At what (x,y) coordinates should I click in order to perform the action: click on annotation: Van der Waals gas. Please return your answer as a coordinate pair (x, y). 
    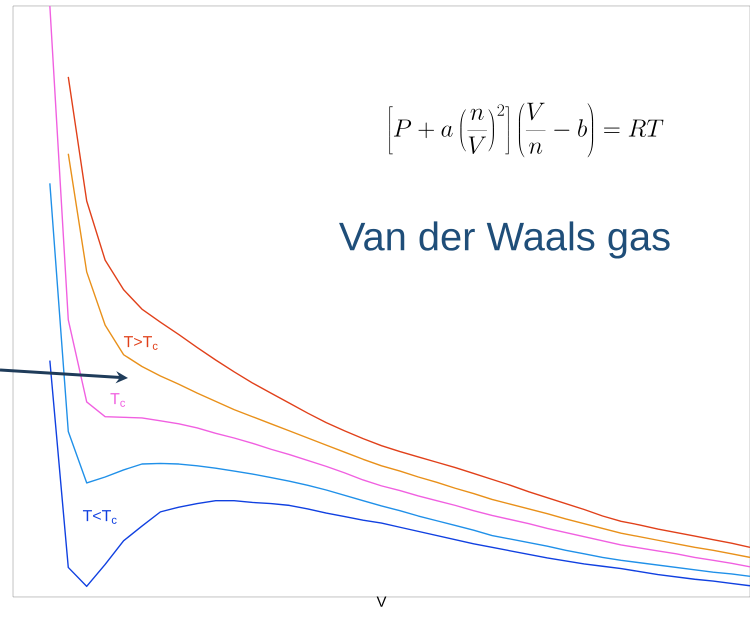
    Looking at the image, I should click on (504, 240).